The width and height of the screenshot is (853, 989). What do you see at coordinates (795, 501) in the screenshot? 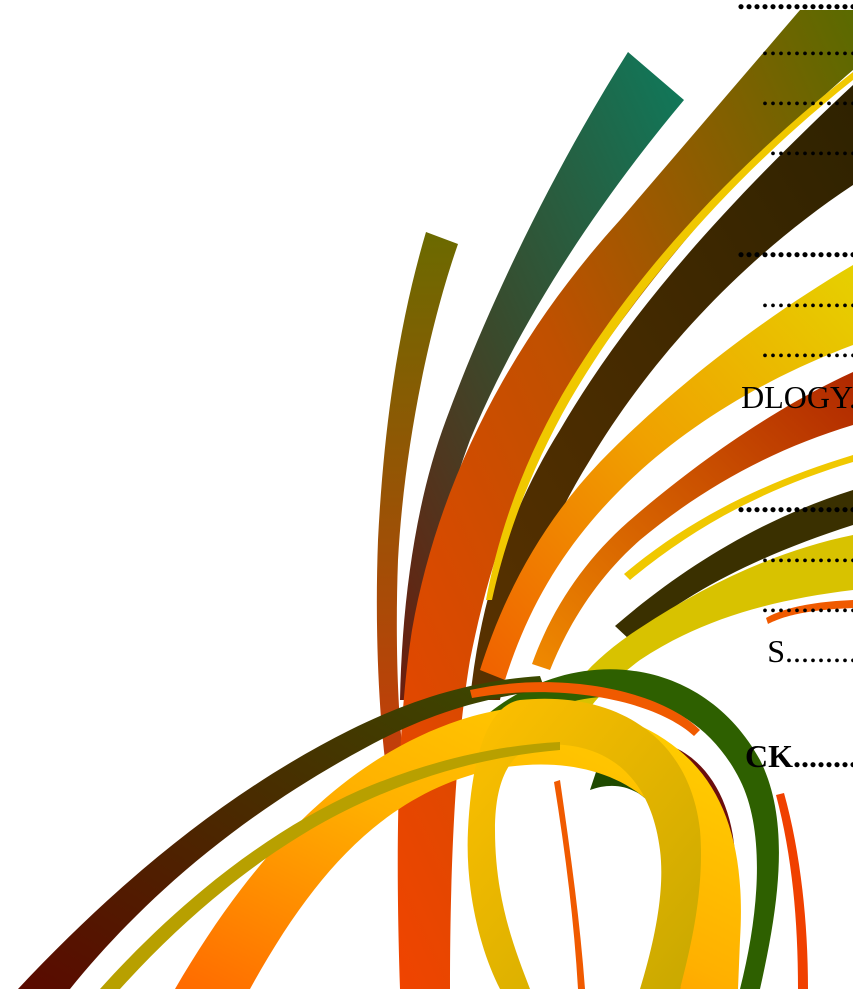
I see `toc-entry: ..................83` at bounding box center [795, 501].